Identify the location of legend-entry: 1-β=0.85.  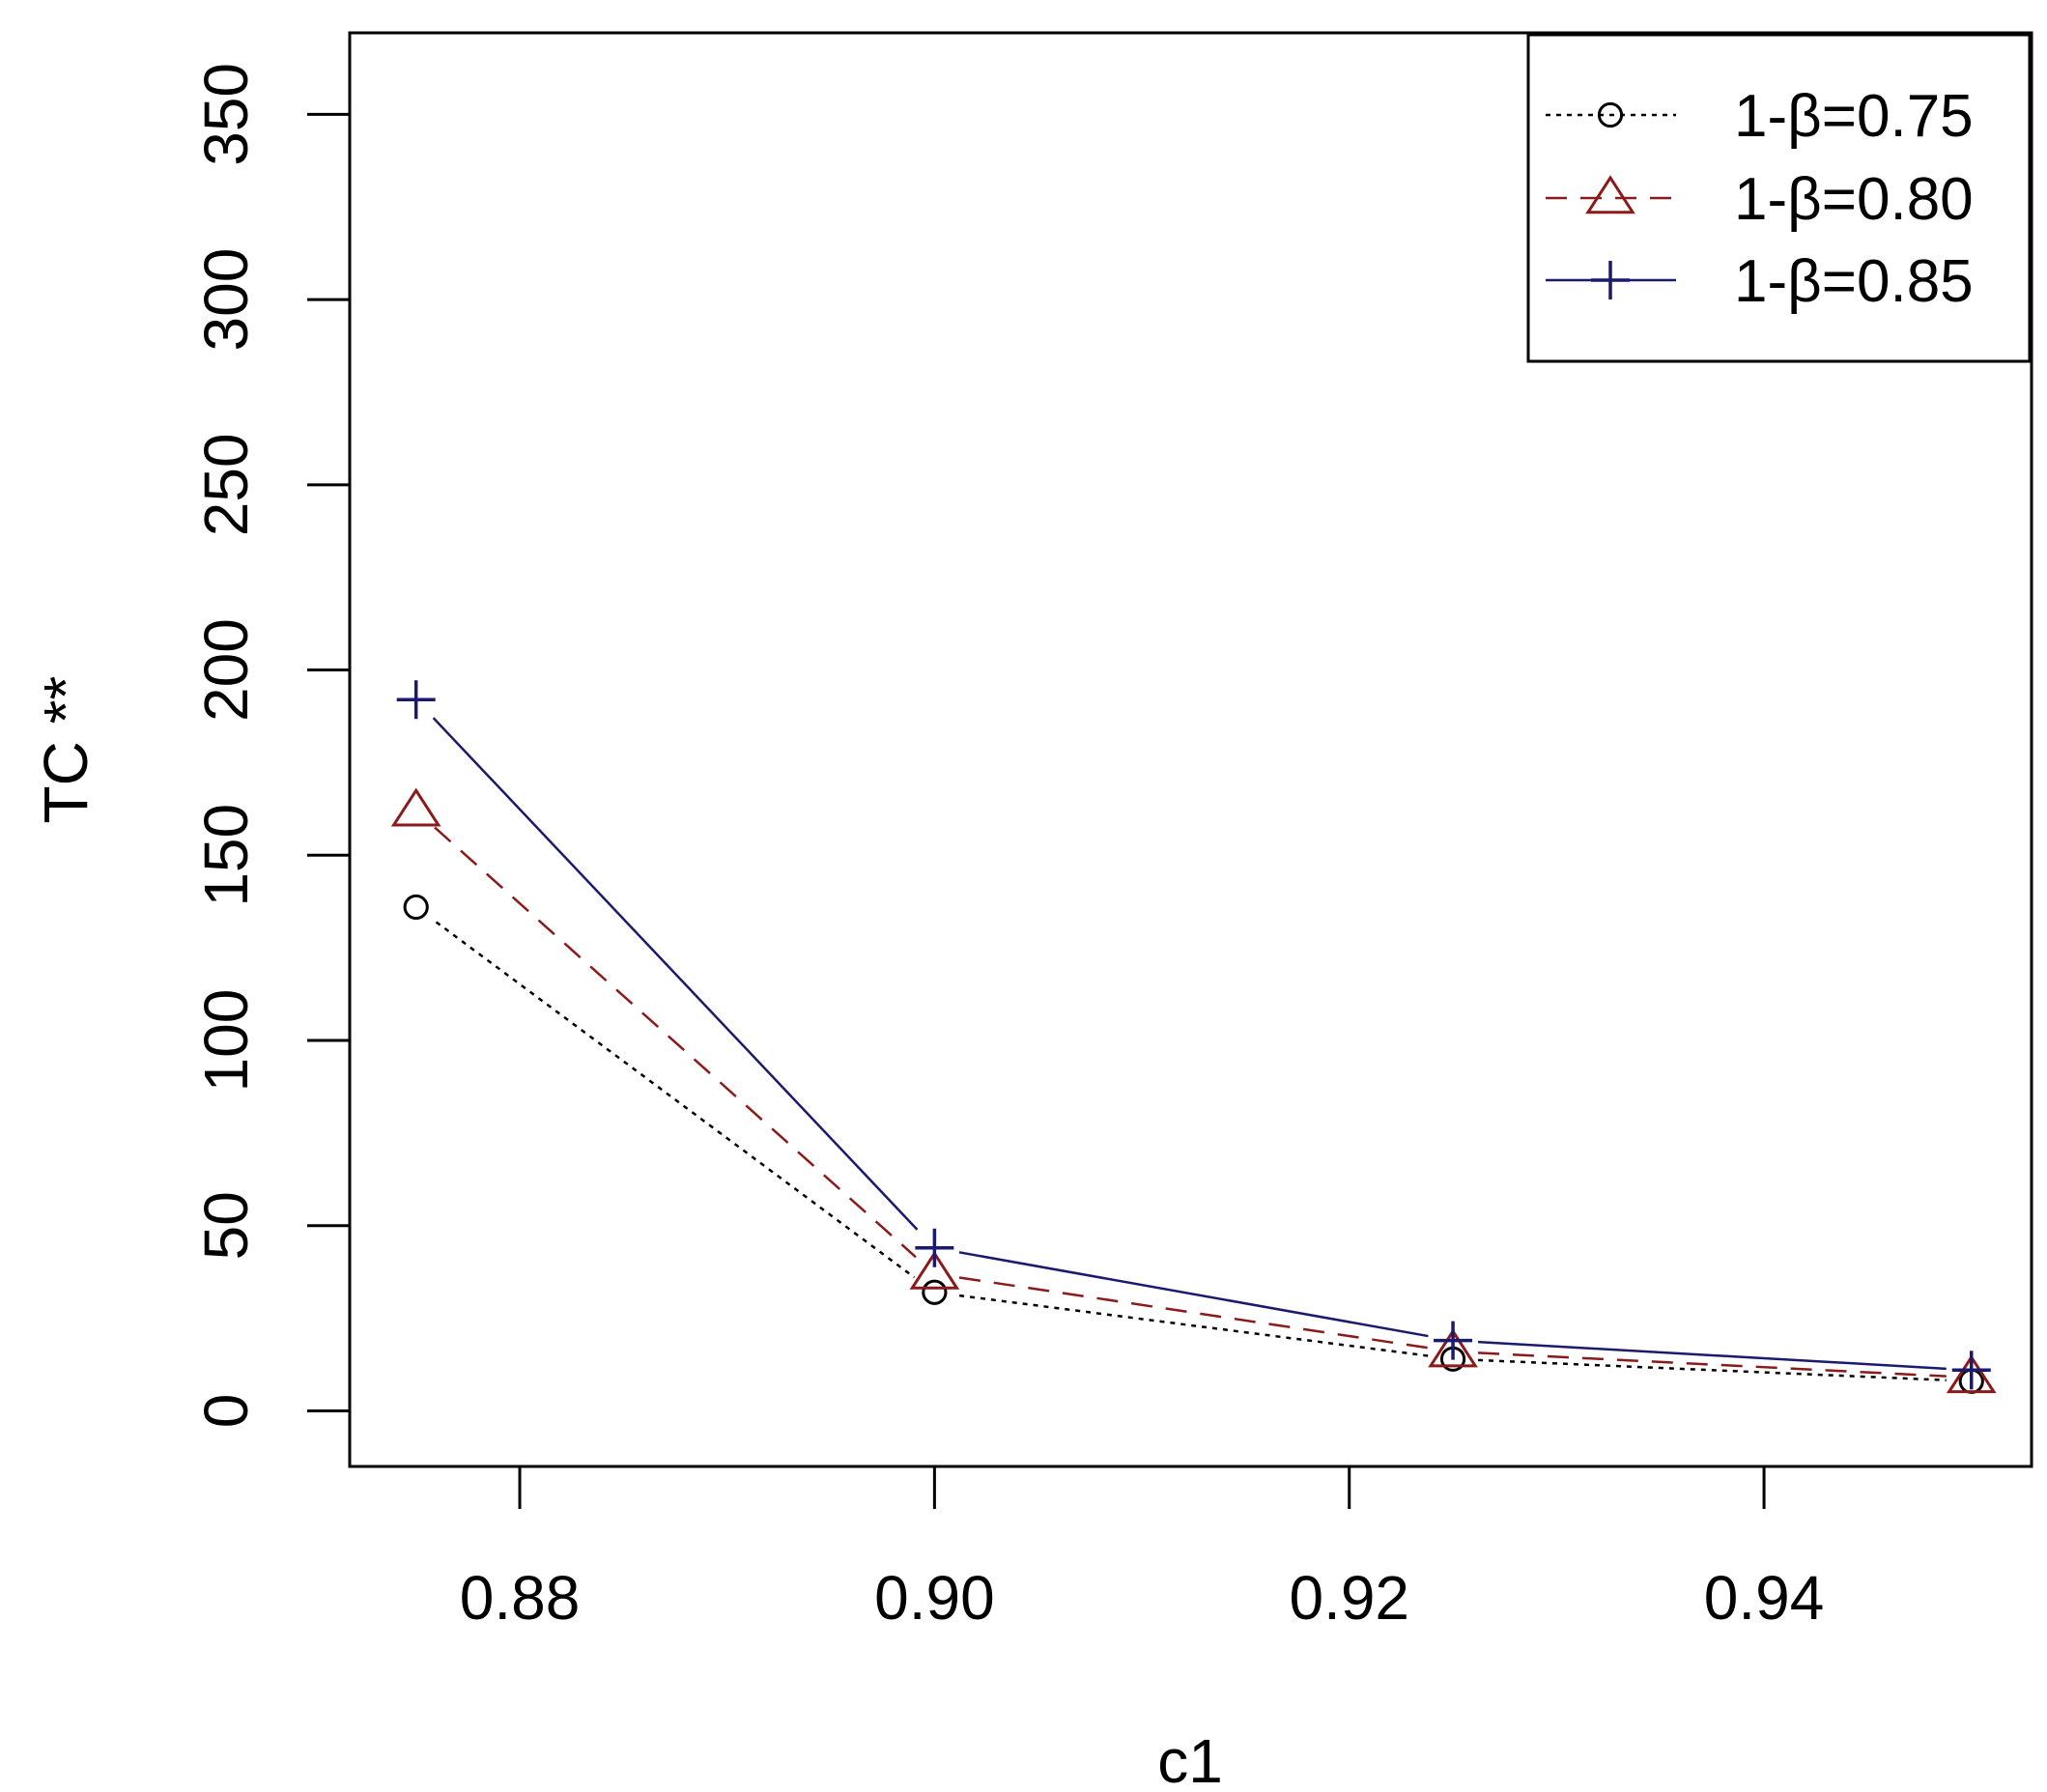
(1760, 281).